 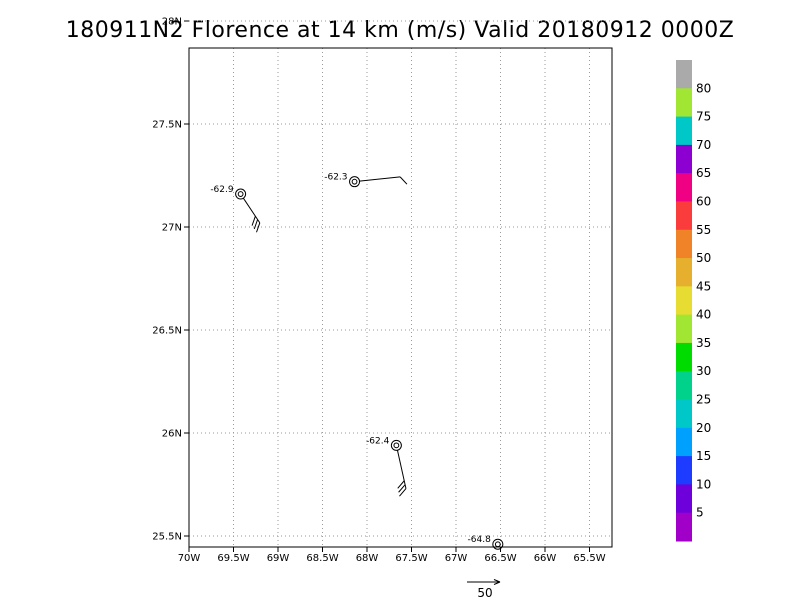 What do you see at coordinates (703, 315) in the screenshot?
I see `colorbar-label: 40` at bounding box center [703, 315].